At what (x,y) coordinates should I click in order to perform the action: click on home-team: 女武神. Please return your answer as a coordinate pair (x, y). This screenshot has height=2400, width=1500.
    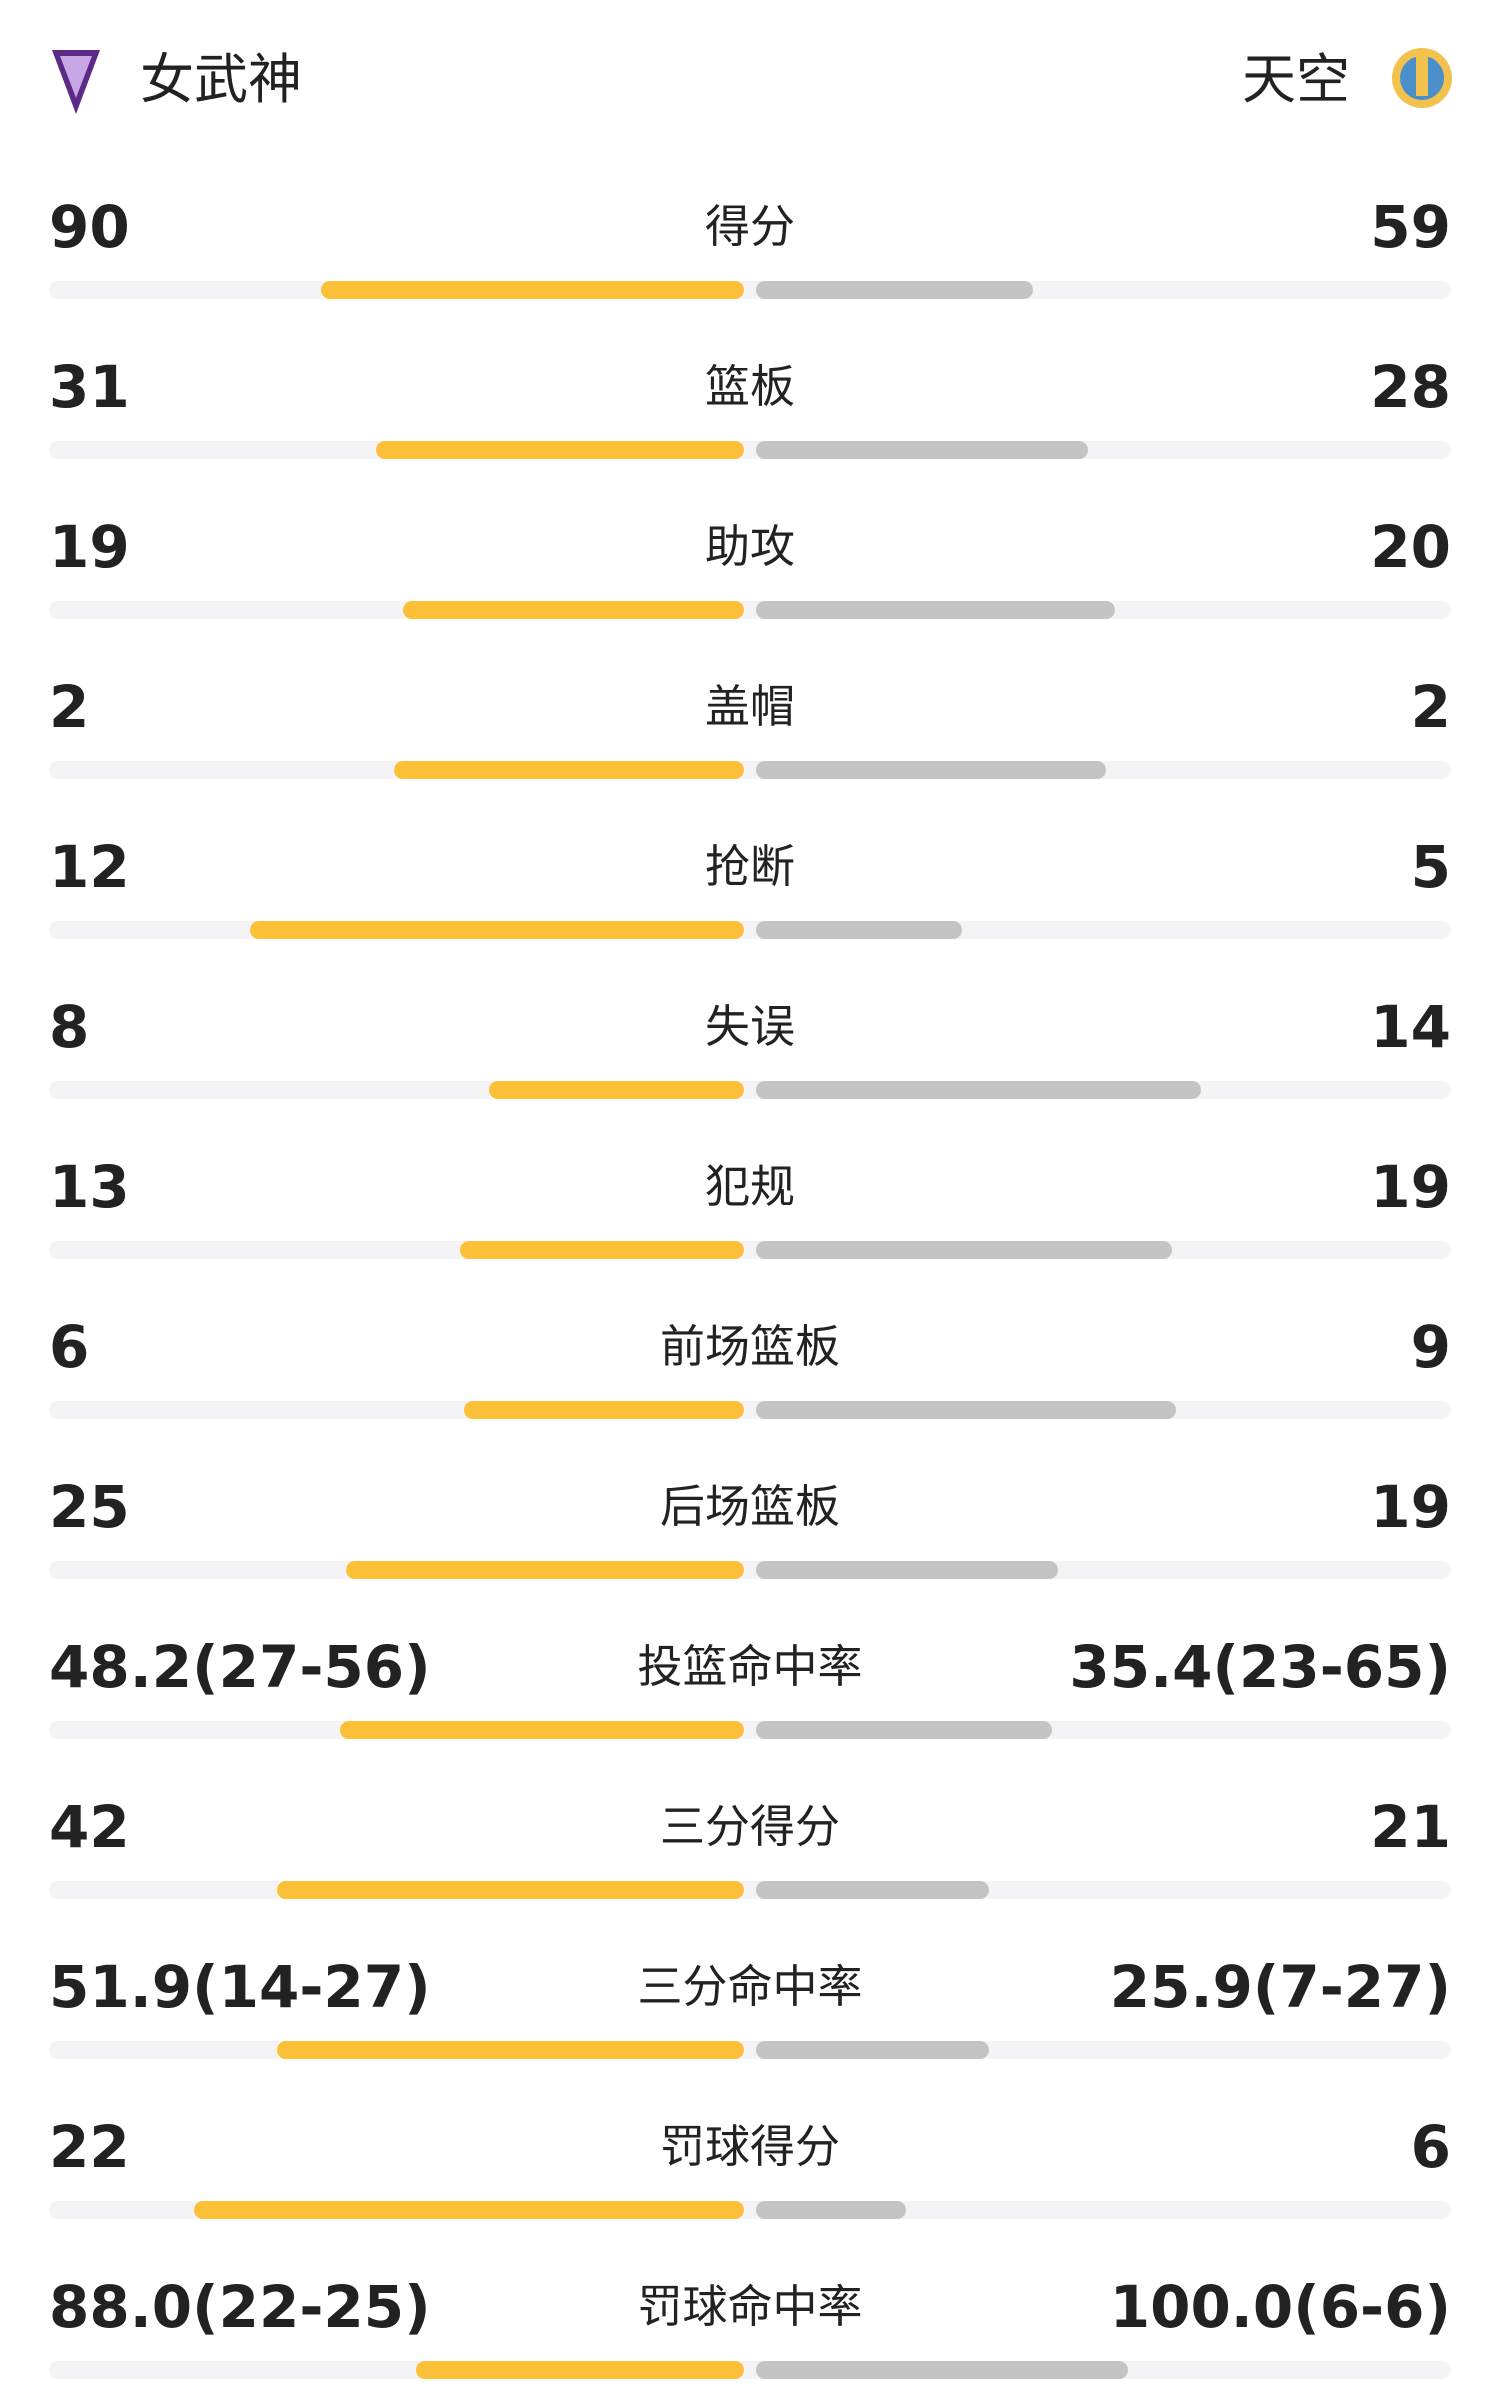
    Looking at the image, I should click on (221, 79).